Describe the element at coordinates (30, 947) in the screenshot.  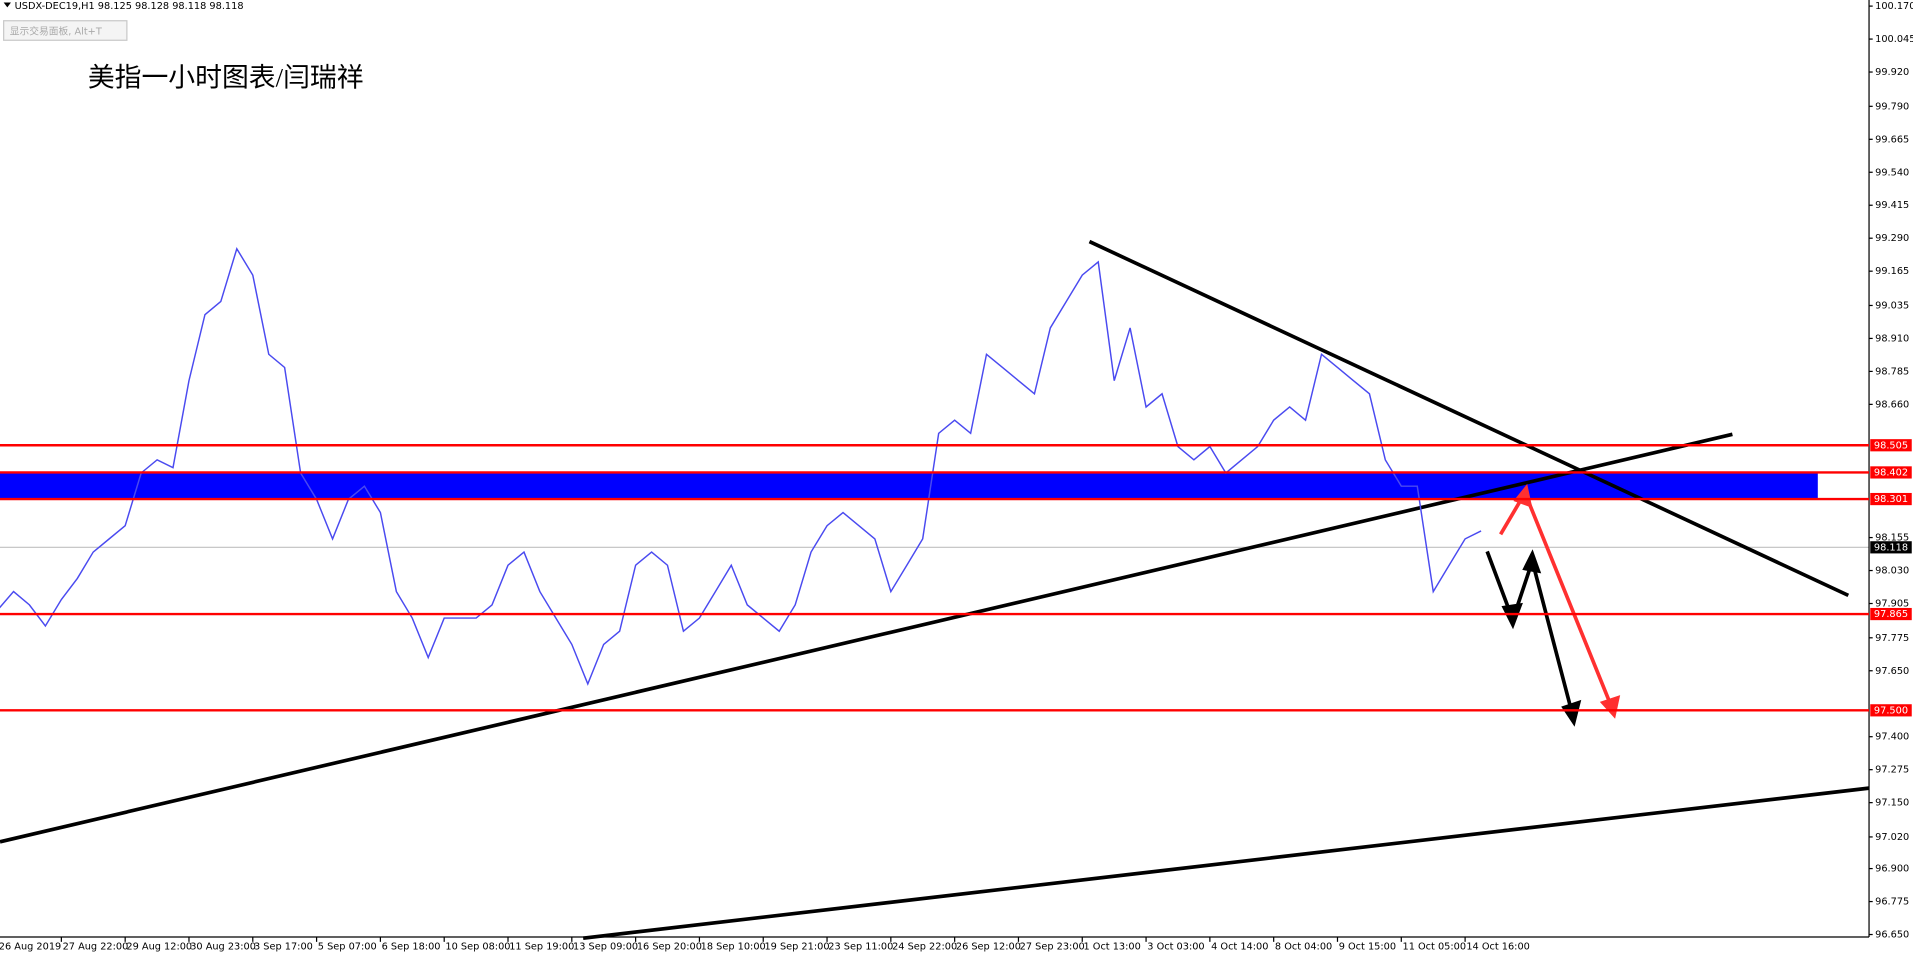
I see `x-tick-label: 26 Aug 2019` at that location.